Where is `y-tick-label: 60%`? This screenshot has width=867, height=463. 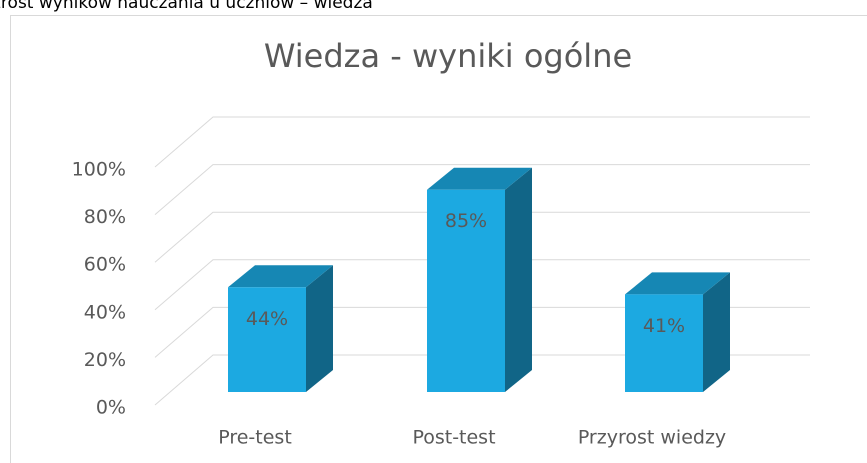
y-tick-label: 60% is located at coordinates (105, 265).